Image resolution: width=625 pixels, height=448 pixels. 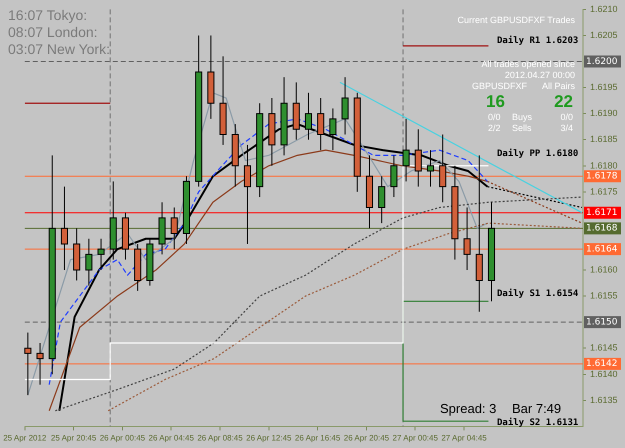 I want to click on annotation: 22, so click(x=563, y=101).